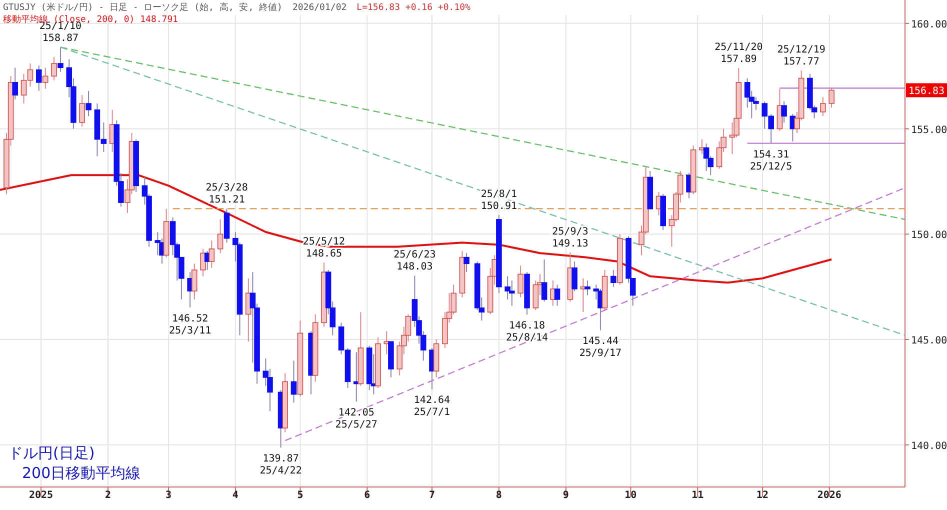 This screenshot has width=947, height=510. Describe the element at coordinates (570, 244) in the screenshot. I see `annotation: 149.13` at that location.